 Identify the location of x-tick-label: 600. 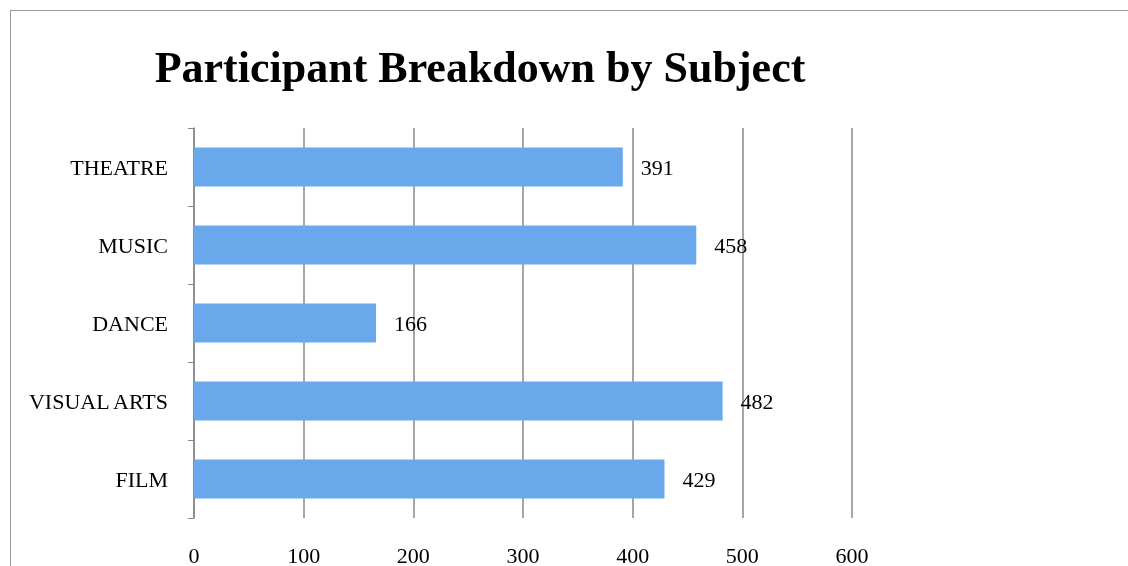
(852, 554).